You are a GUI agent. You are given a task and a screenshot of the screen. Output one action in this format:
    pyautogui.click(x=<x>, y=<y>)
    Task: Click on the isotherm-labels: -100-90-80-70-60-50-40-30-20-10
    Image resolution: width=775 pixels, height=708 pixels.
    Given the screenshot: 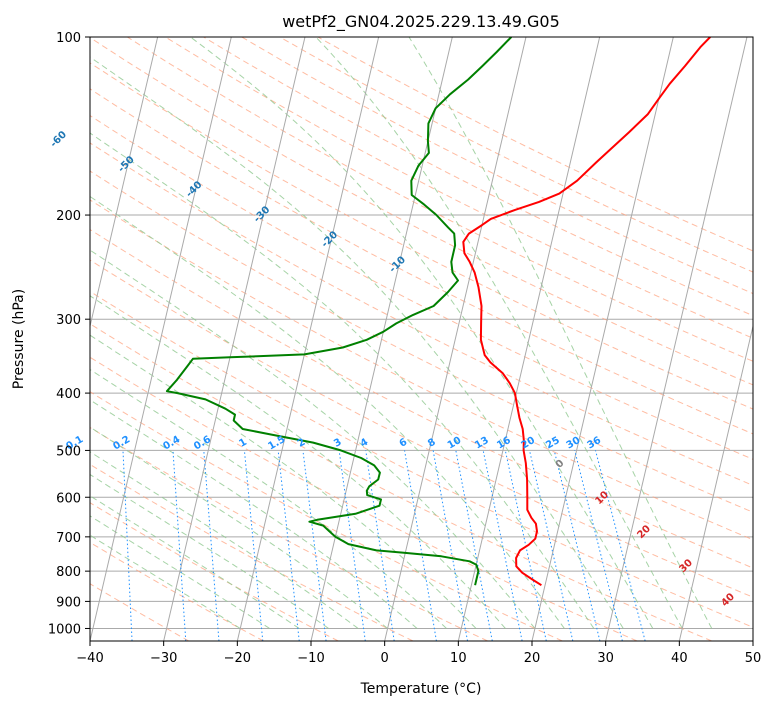 What is the action you would take?
    pyautogui.click(x=204, y=190)
    